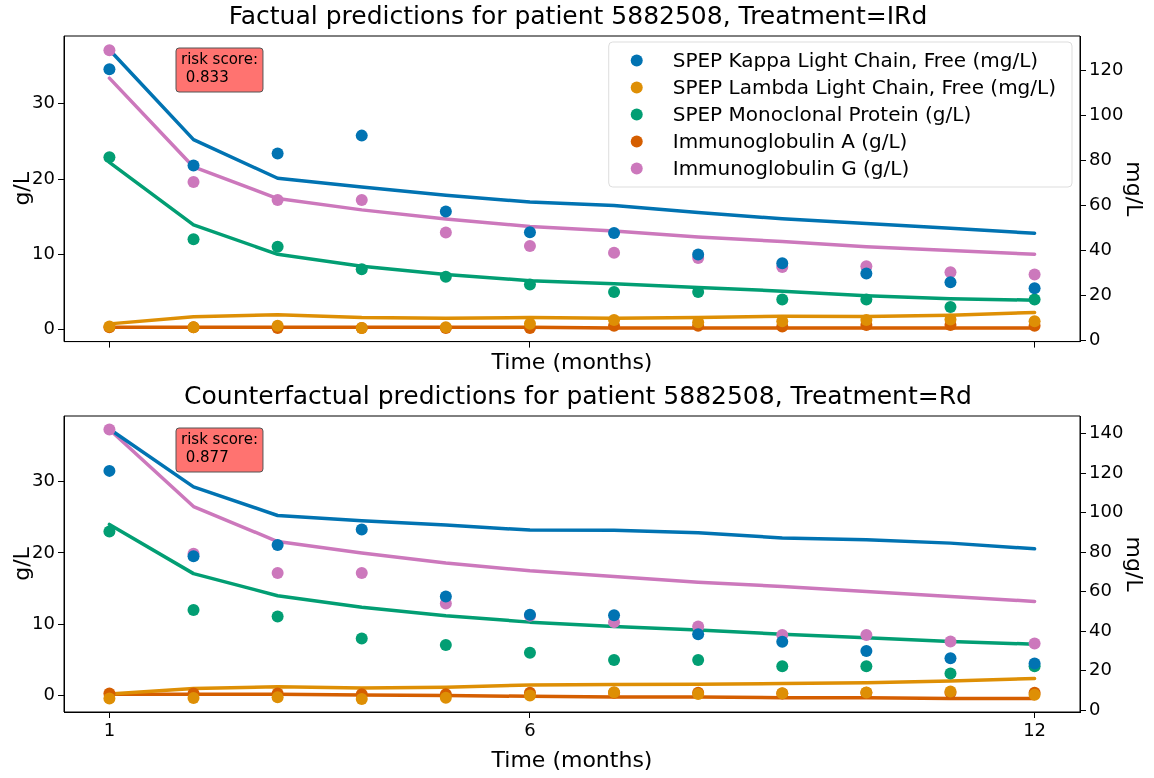  I want to click on legend-label: Immunoglobulin A (g/L), so click(790, 140).